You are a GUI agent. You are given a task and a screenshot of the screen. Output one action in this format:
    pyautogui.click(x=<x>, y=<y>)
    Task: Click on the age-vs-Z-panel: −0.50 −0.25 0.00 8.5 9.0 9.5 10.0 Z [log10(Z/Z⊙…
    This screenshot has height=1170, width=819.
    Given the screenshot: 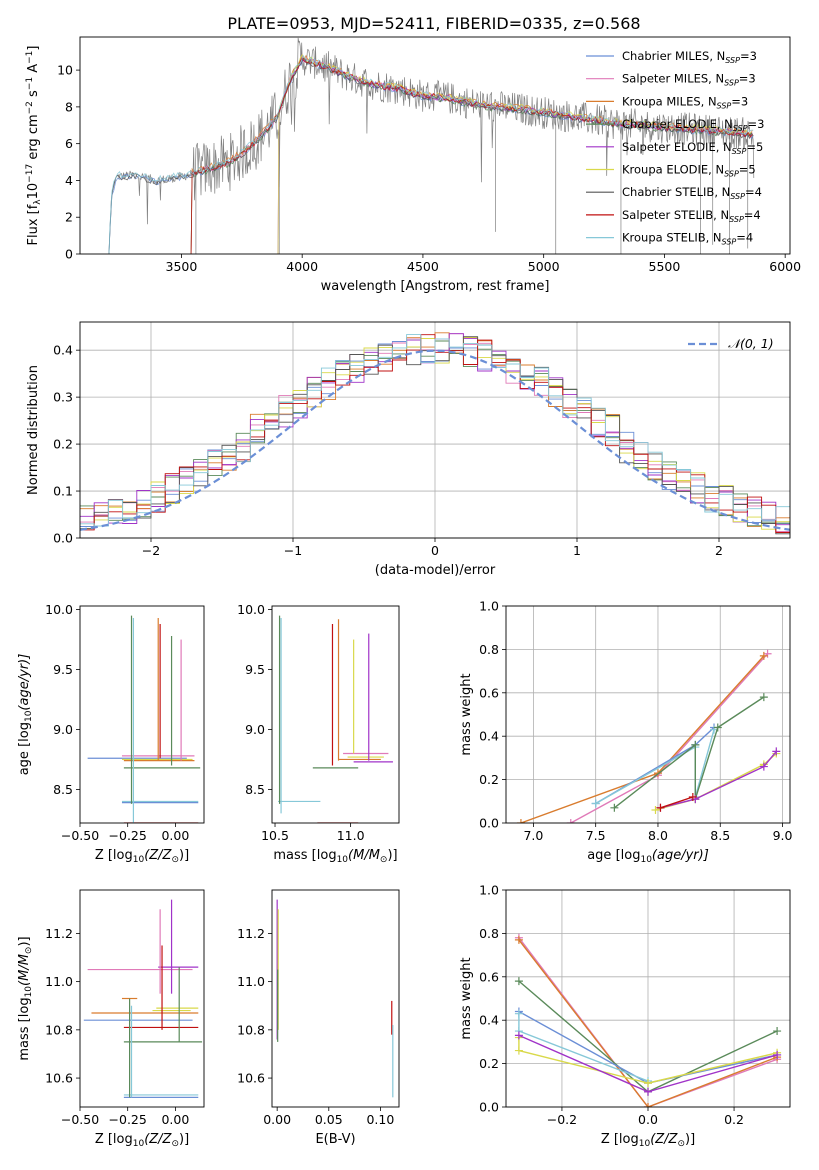 What is the action you would take?
    pyautogui.click(x=111, y=733)
    